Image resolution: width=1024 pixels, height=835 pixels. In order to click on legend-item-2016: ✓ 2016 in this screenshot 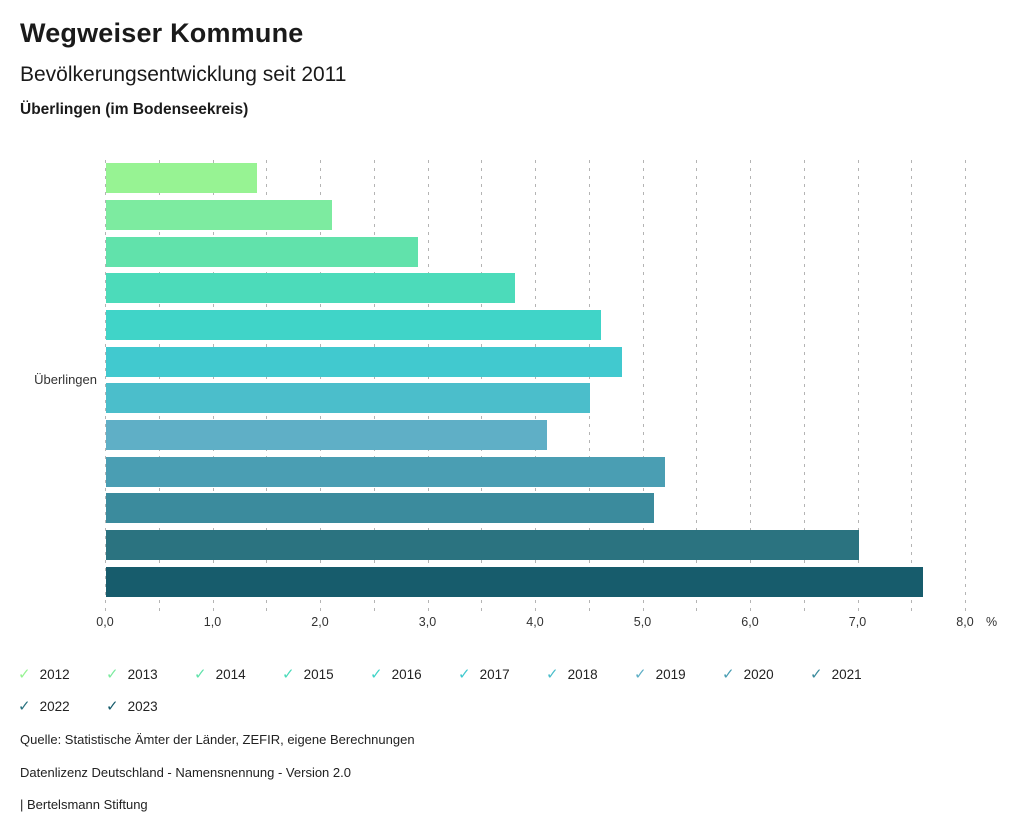, I will do `click(414, 674)`.